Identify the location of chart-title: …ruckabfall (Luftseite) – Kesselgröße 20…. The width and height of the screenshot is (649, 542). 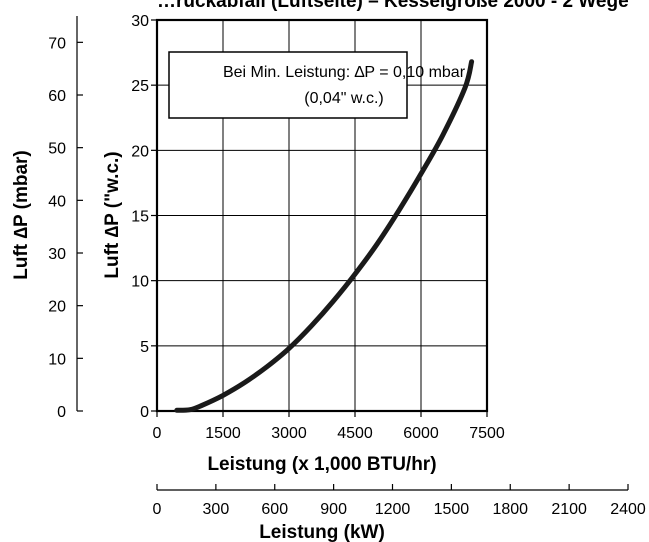
(393, 6).